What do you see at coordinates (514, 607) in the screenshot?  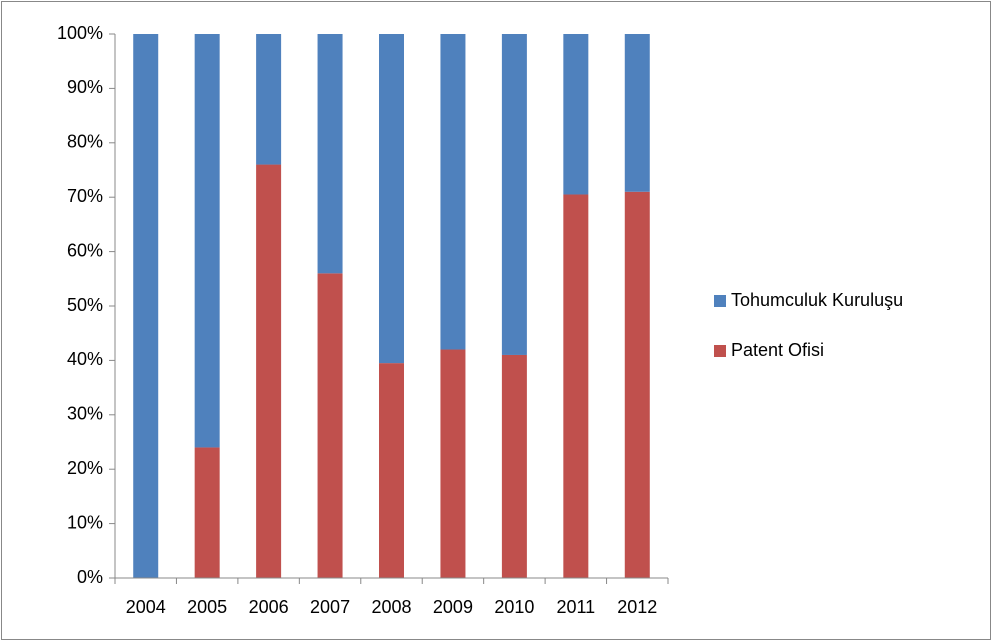 I see `x-tick-label: 2010` at bounding box center [514, 607].